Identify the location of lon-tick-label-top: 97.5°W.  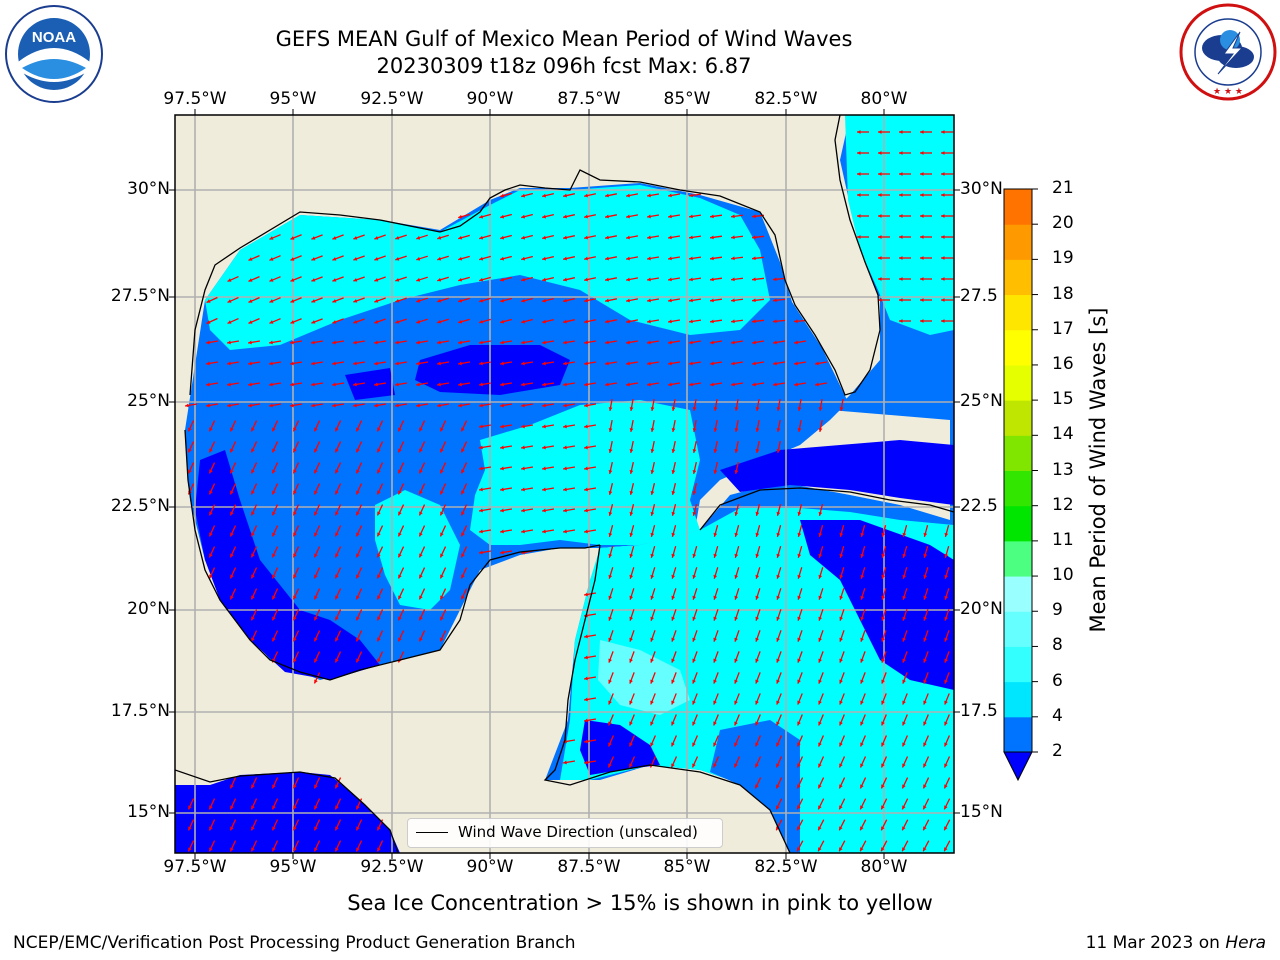
(195, 99).